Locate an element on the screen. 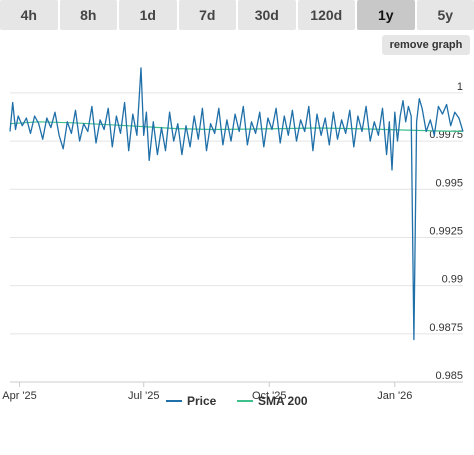 This screenshot has width=474, height=455. legend-label: SMA 200 is located at coordinates (283, 401).